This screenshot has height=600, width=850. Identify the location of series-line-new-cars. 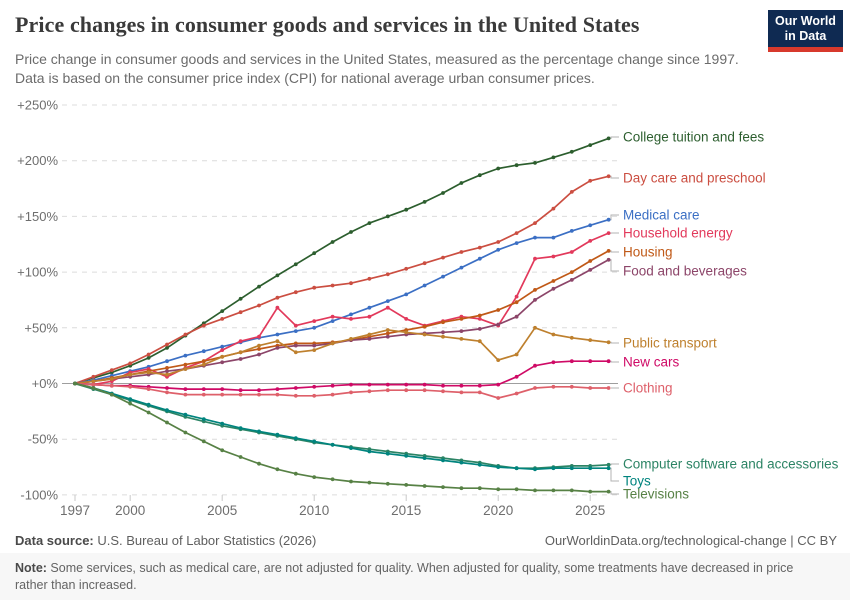
(341, 376).